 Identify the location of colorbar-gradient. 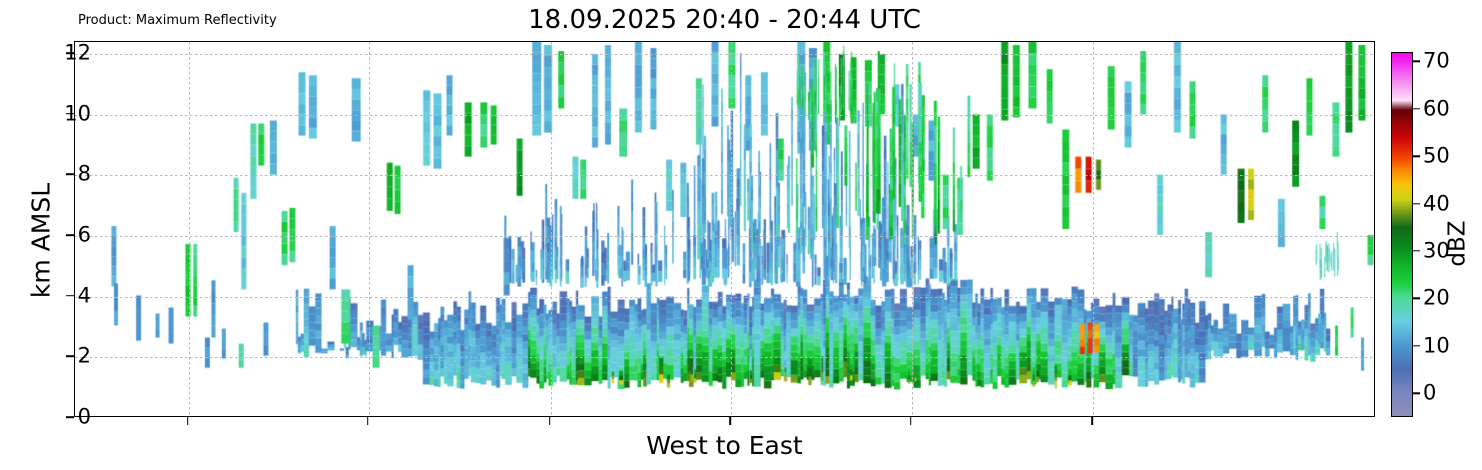
(1402, 234).